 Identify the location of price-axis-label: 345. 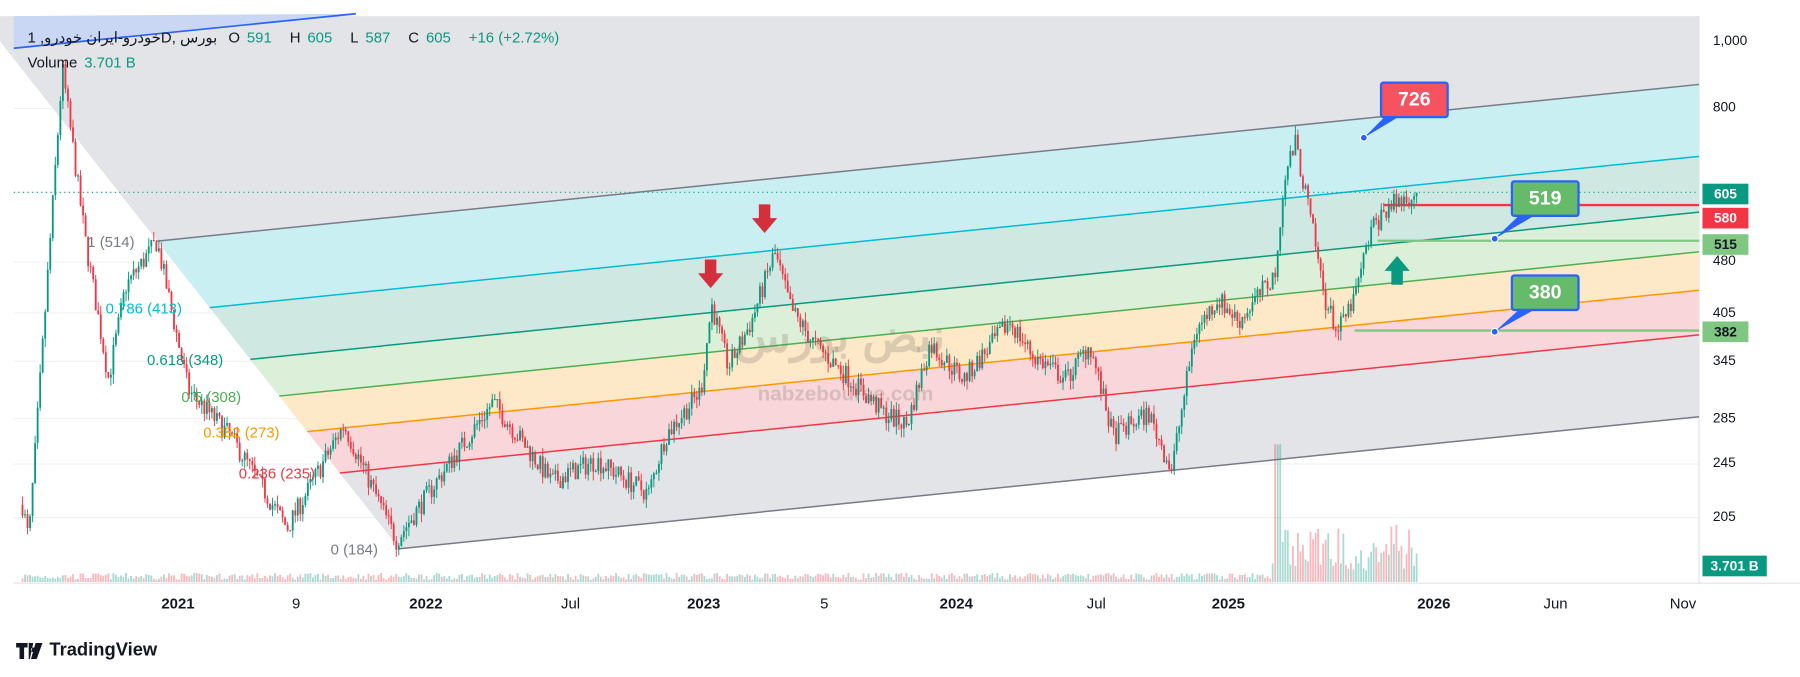
(1724, 360).